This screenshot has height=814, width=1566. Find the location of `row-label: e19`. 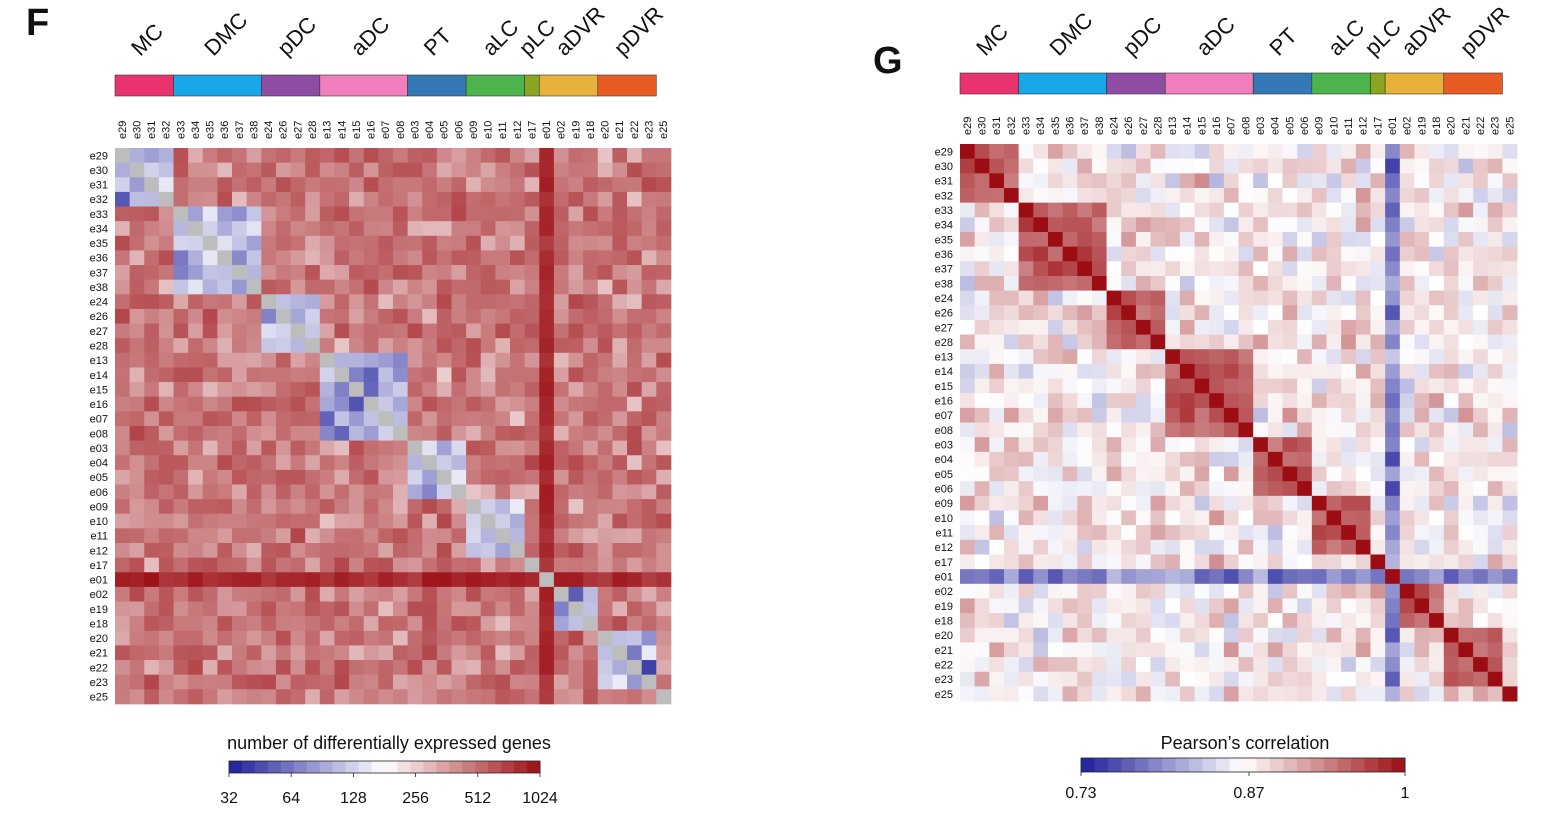

row-label: e19 is located at coordinates (99, 610).